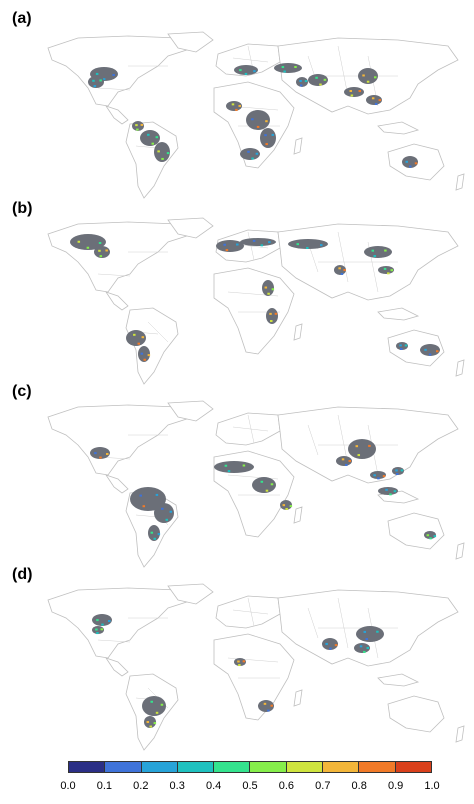 This screenshot has height=804, width=474. Describe the element at coordinates (68, 786) in the screenshot. I see `colorbar-tick-label: 0.0` at that location.